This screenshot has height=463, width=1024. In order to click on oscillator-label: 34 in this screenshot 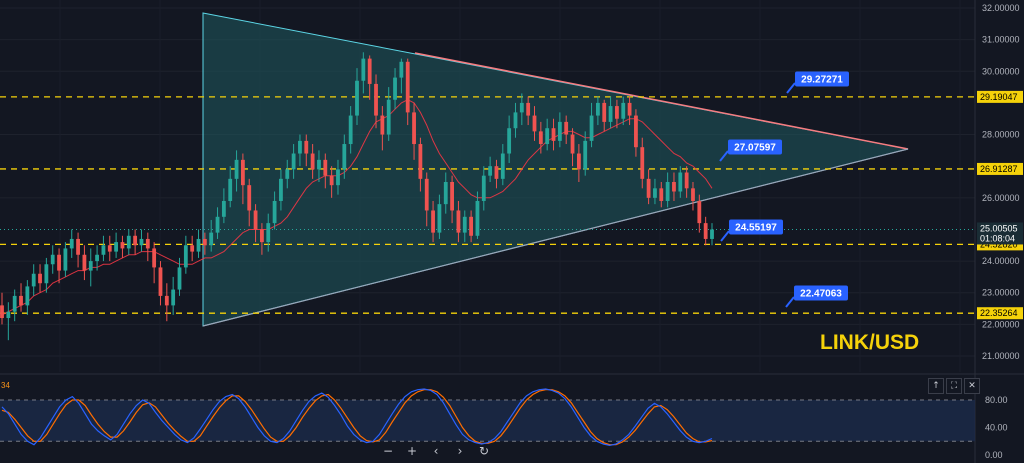, I will do `click(5, 385)`.